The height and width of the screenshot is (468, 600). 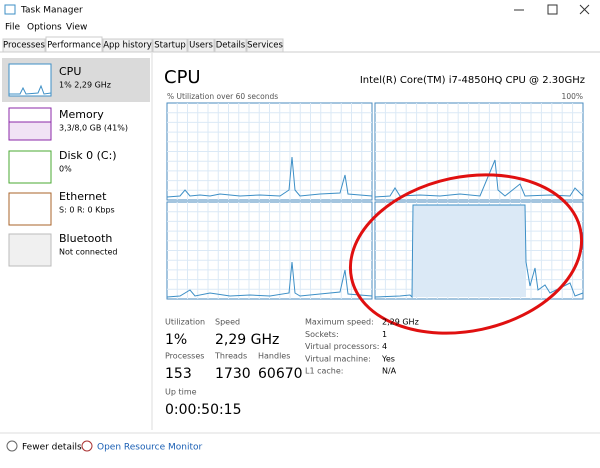 I want to click on tab-label: Services, so click(x=265, y=46).